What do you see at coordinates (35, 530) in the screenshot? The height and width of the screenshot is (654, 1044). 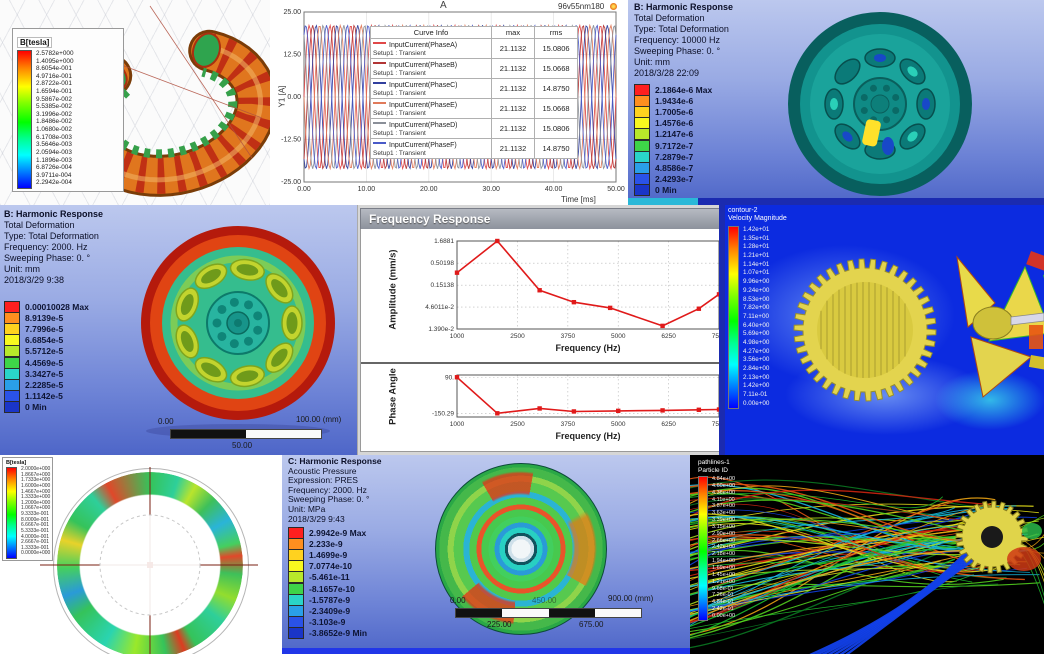 I see `legend-value: 5.3333e-001` at bounding box center [35, 530].